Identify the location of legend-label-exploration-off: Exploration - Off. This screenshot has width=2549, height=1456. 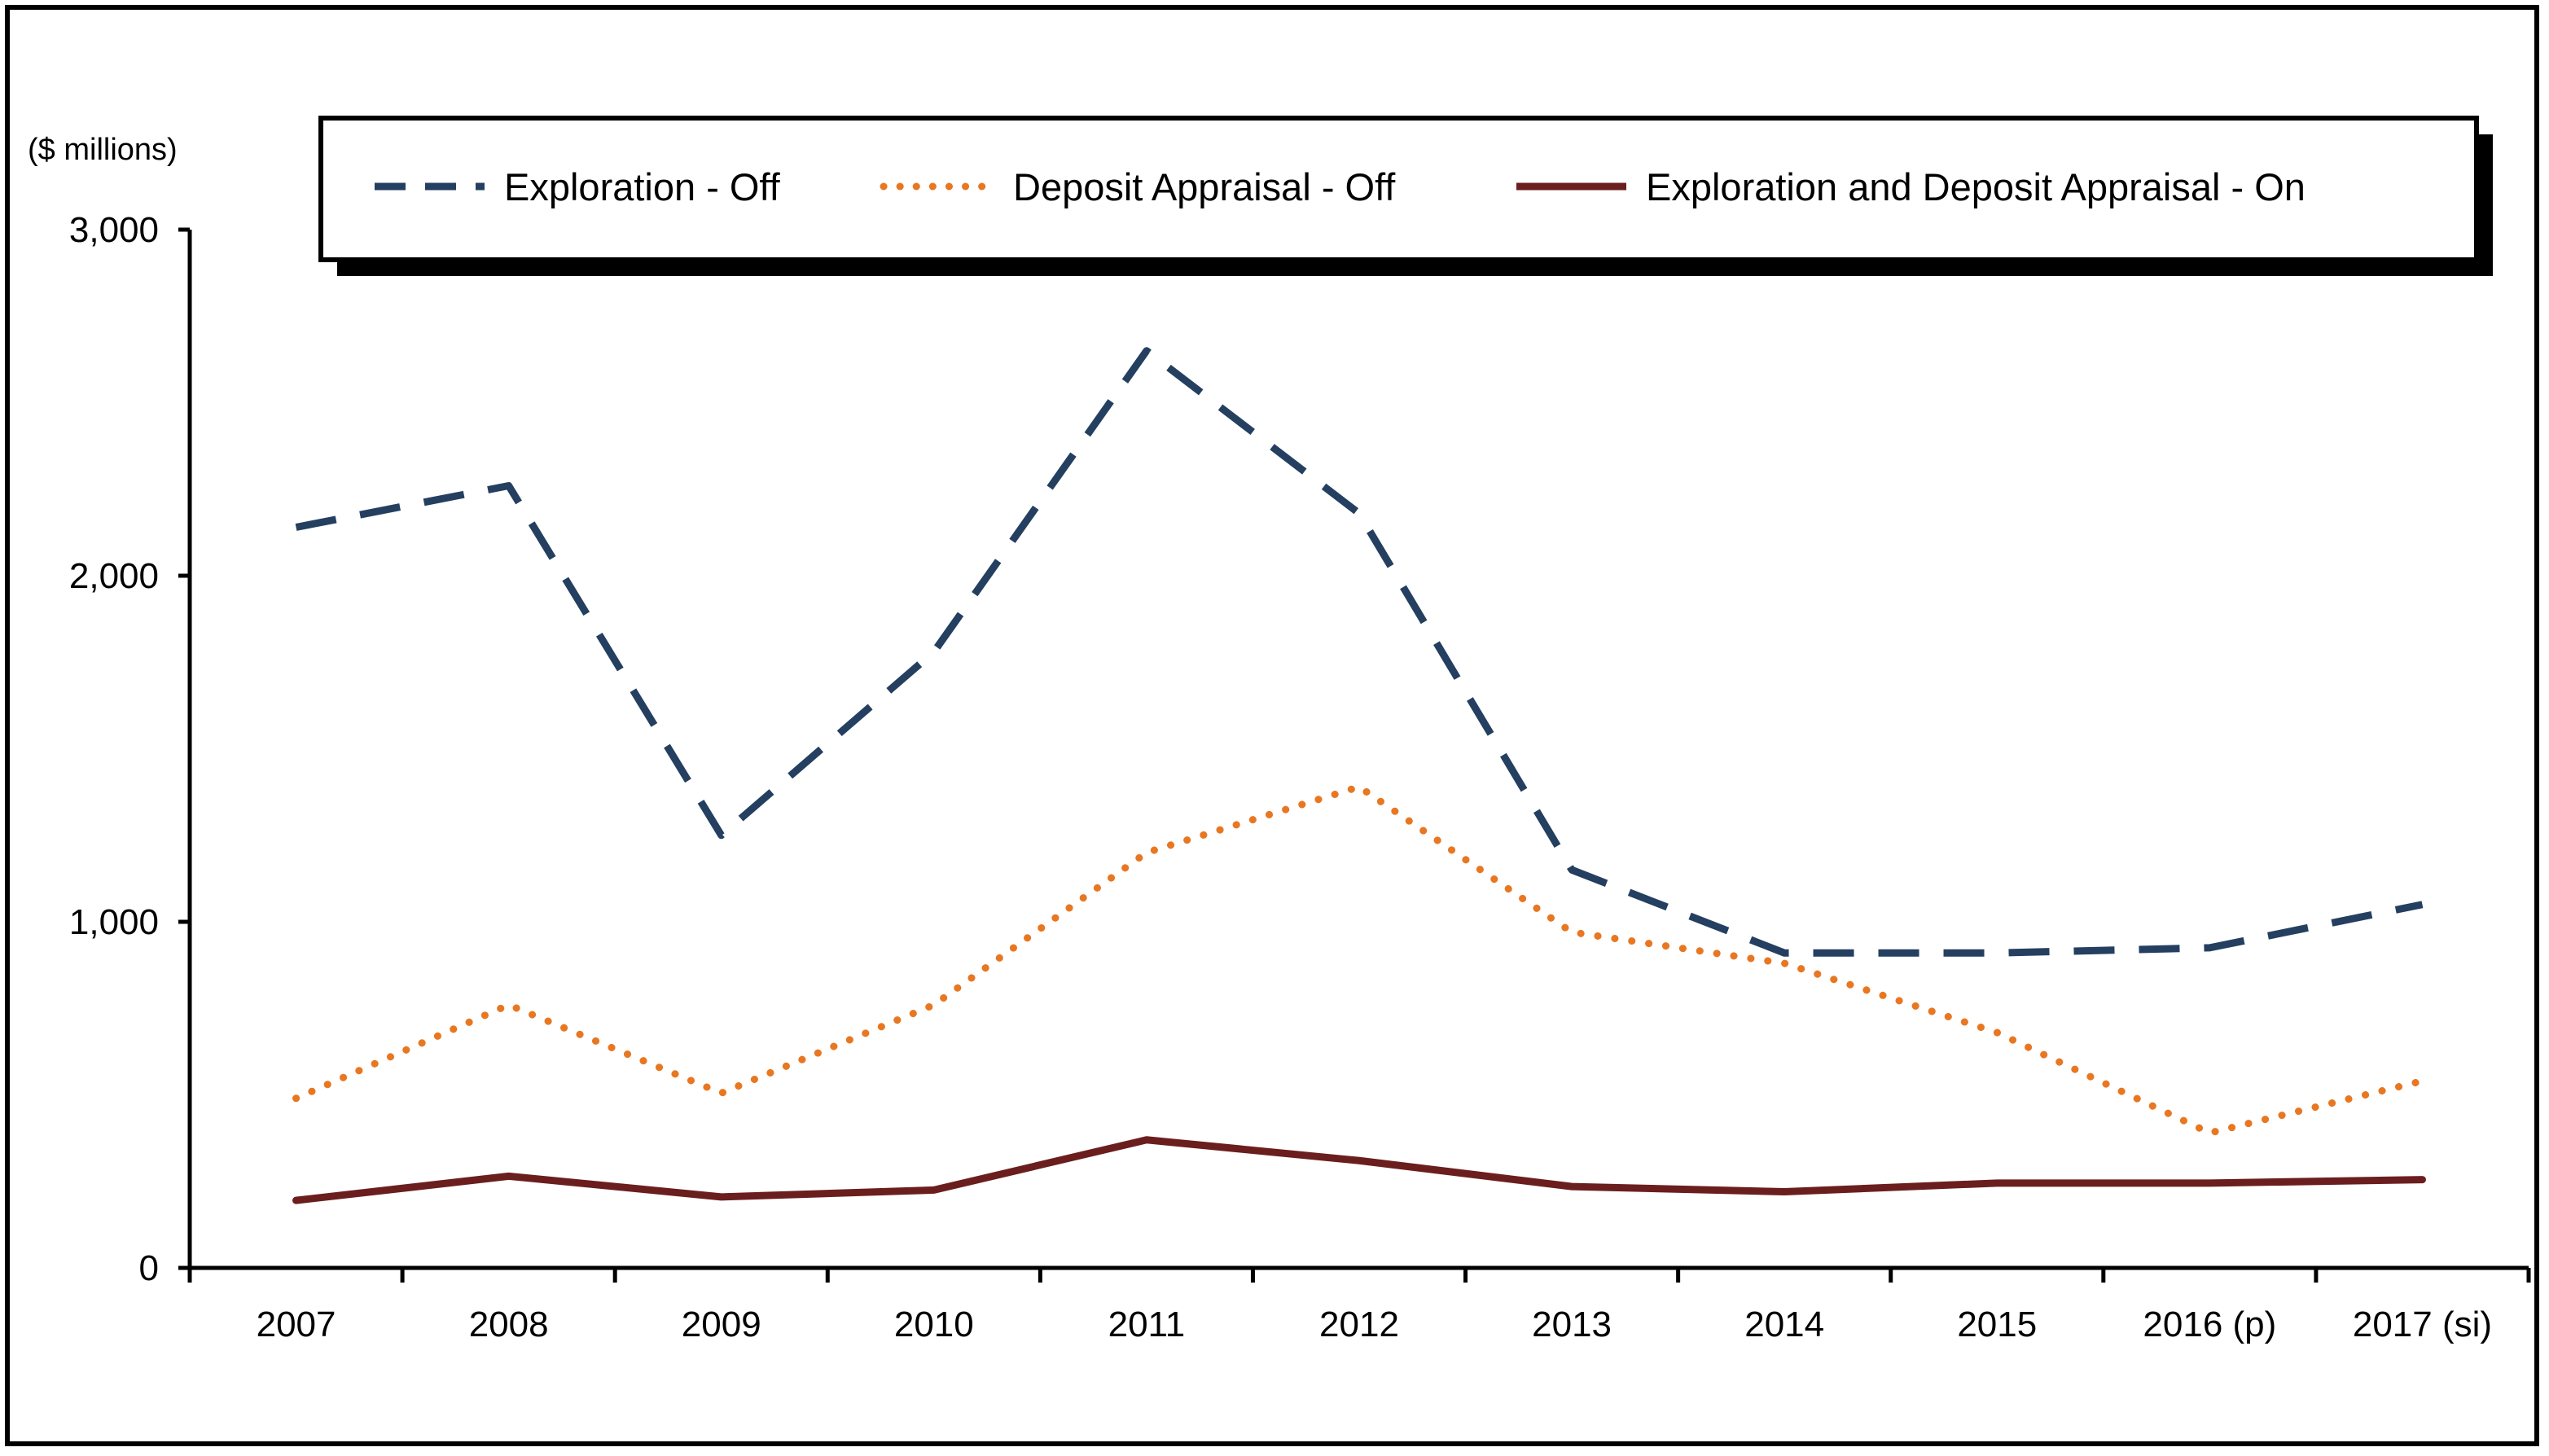
(642, 186).